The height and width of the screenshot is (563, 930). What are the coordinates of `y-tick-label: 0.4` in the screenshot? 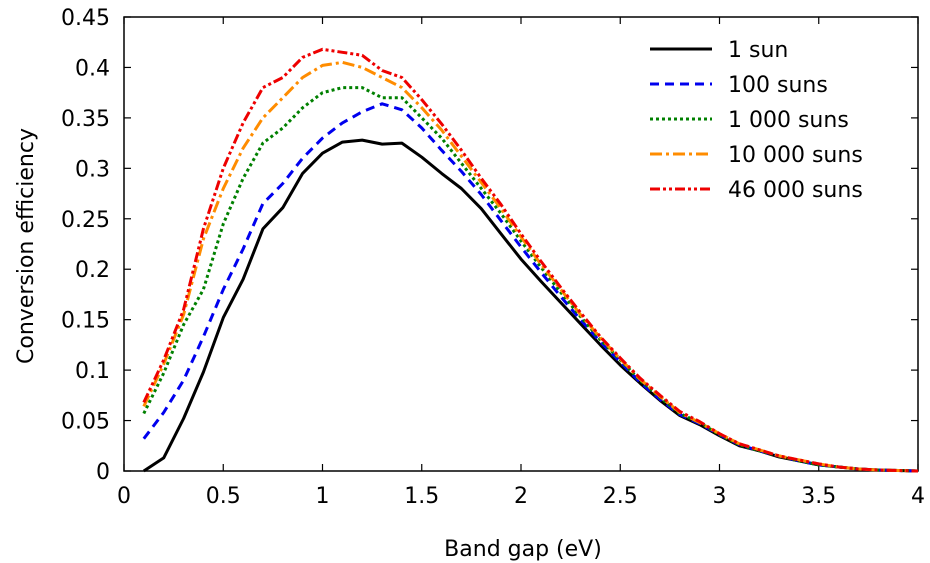 It's located at (92, 68).